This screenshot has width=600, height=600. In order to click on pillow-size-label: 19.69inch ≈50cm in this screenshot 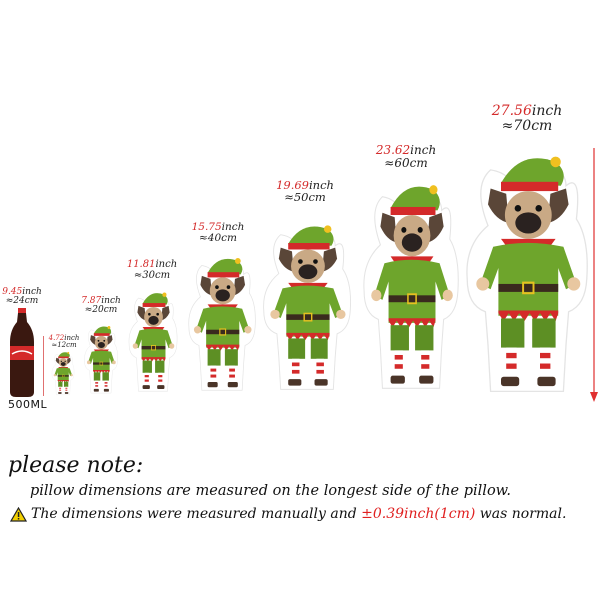, I will do `click(305, 191)`.